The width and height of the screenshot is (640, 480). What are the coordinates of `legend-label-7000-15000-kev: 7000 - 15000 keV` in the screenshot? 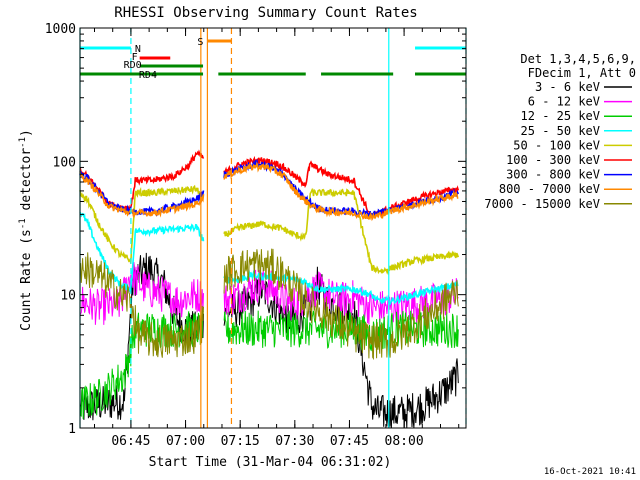 It's located at (542, 204).